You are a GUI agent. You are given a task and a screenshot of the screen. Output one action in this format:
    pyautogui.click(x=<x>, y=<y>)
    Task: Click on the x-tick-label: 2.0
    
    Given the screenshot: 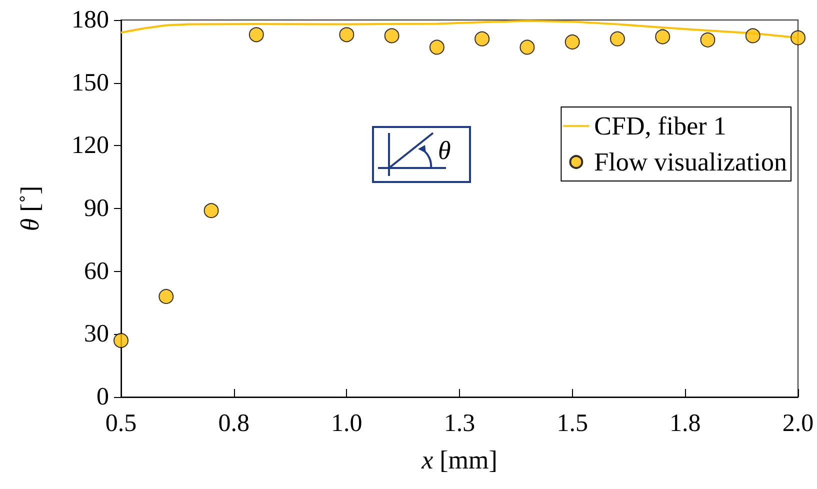 What is the action you would take?
    pyautogui.click(x=798, y=423)
    